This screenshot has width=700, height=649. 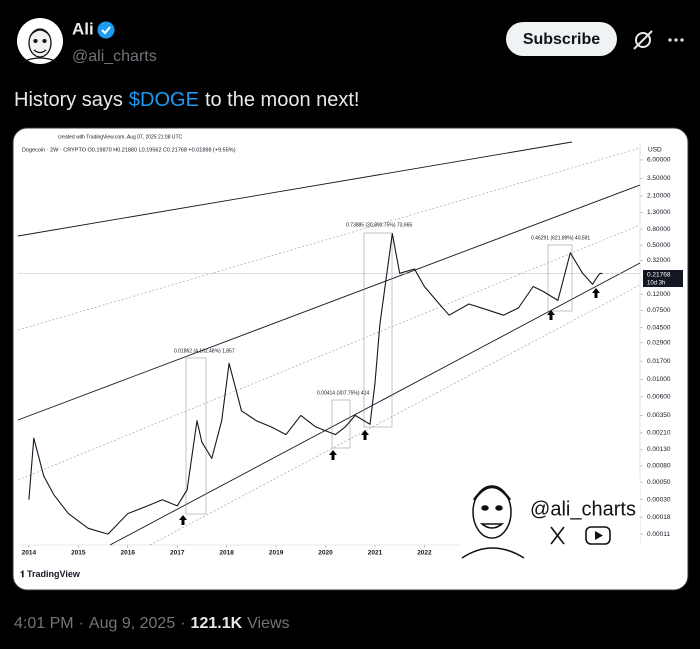 I want to click on y-tick-label: 0.00210, so click(x=659, y=433).